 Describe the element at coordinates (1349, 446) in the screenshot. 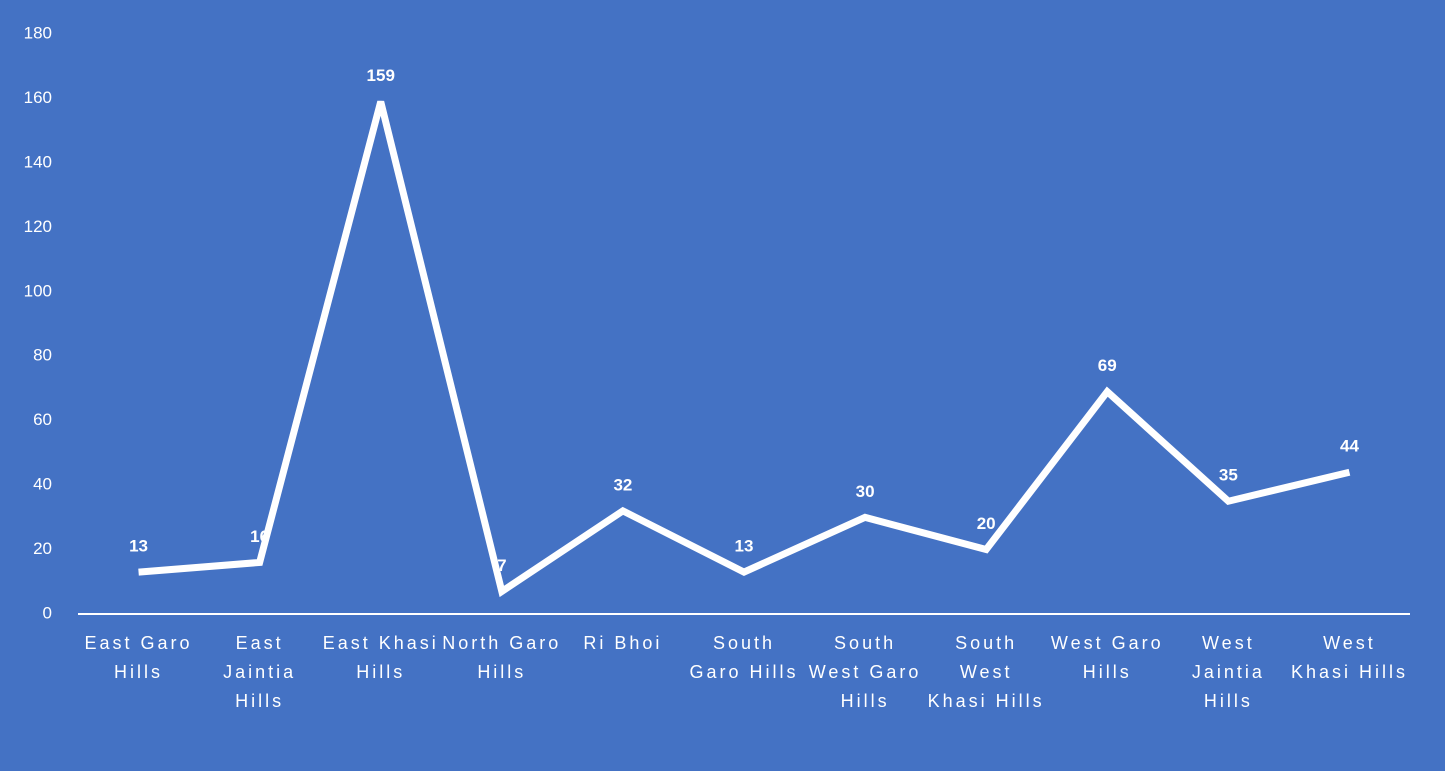

I see `data-label: 44` at that location.